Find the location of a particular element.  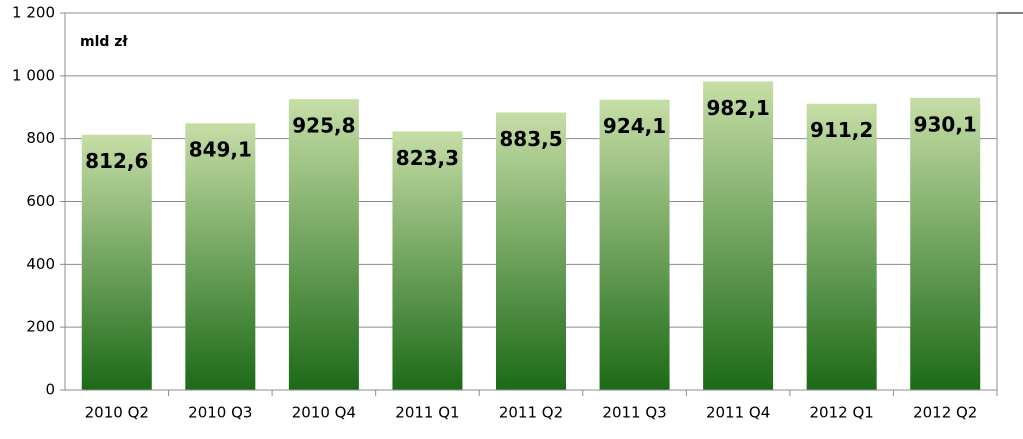

value-label: 982,1 is located at coordinates (737, 108).